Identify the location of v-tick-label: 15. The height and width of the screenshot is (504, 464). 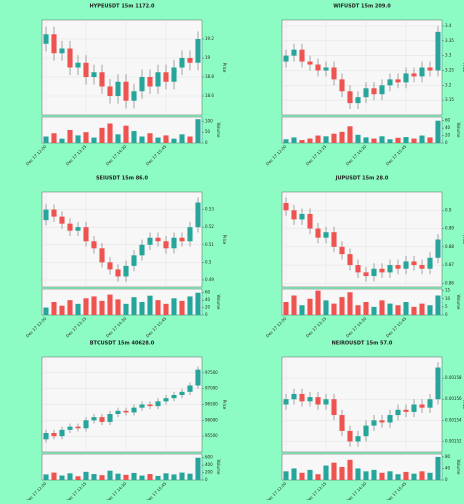
(448, 290).